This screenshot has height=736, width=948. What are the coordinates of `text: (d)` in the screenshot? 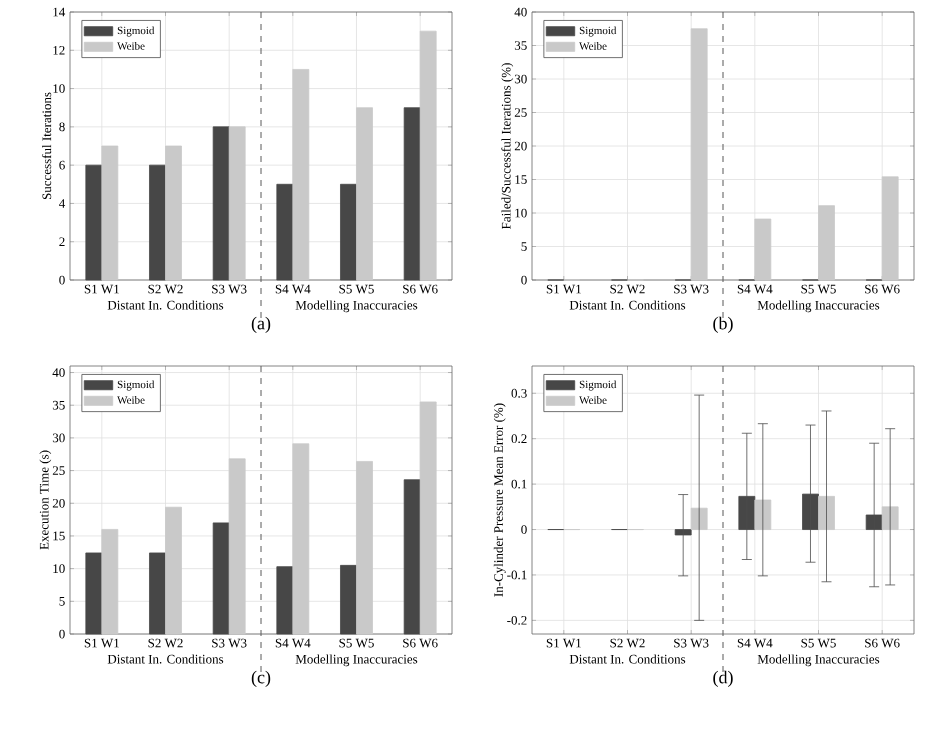 It's located at (723, 679).